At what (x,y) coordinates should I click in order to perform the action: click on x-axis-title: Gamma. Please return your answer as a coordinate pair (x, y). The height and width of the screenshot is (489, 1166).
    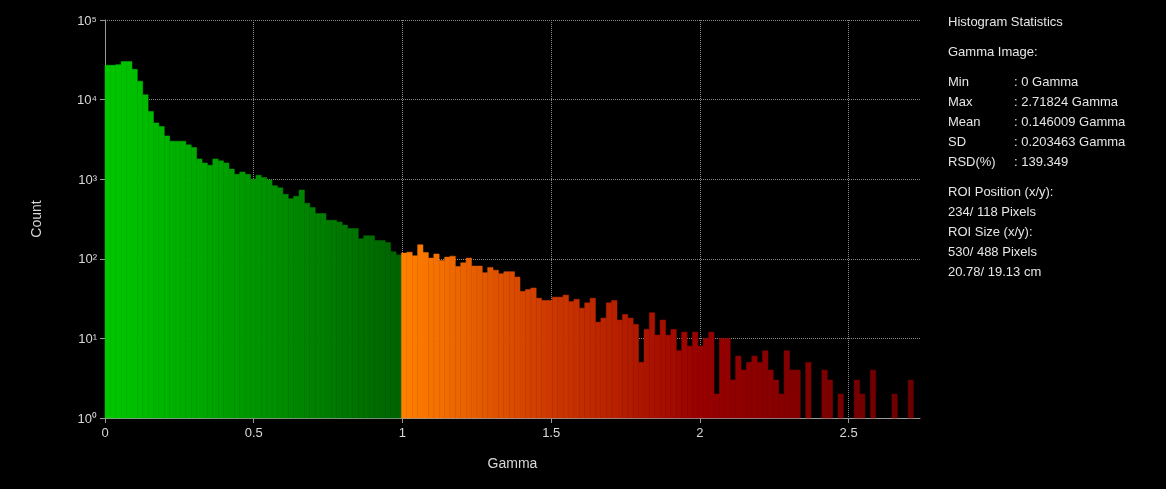
    Looking at the image, I should click on (512, 463).